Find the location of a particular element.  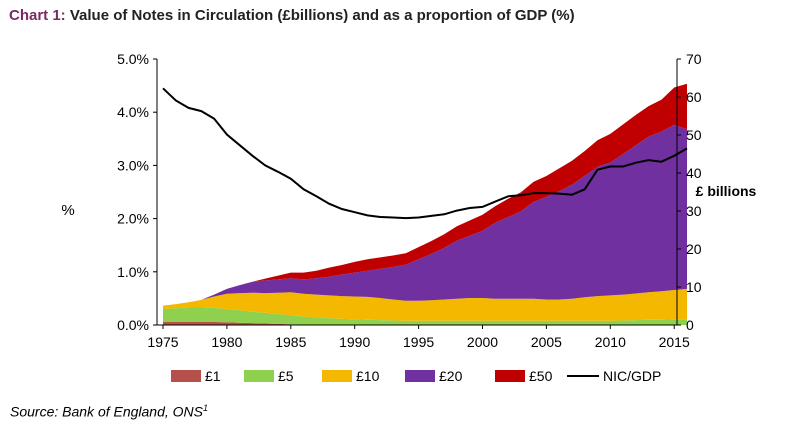

area-gbp10 is located at coordinates (425, 304).